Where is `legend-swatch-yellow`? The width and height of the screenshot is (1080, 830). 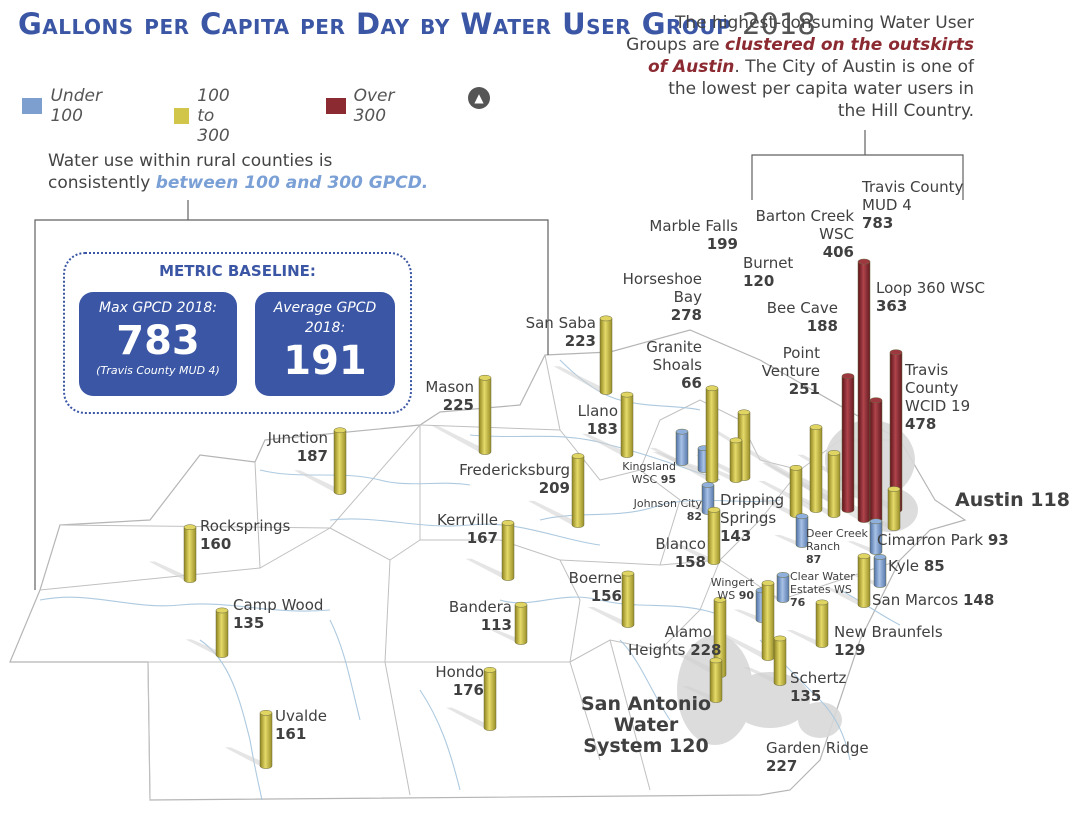
legend-swatch-yellow is located at coordinates (182, 116).